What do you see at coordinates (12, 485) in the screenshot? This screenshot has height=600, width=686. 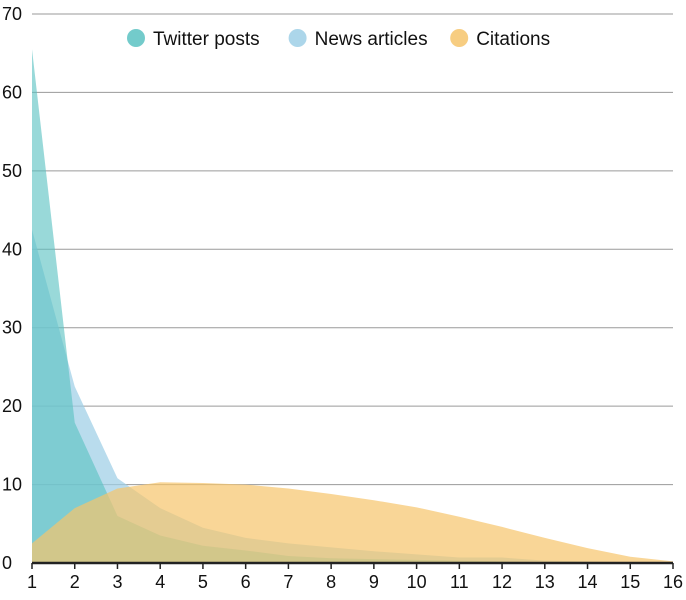 I see `y-tick-label: 10` at bounding box center [12, 485].